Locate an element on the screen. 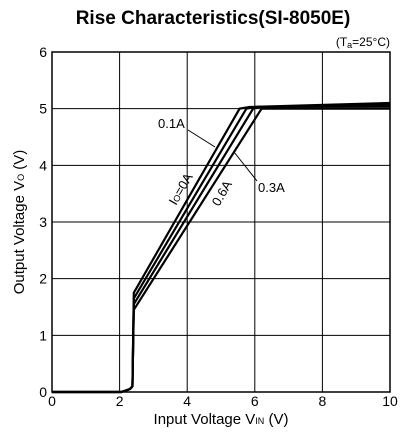 The height and width of the screenshot is (433, 400). annotation-io-main: I is located at coordinates (173, 202).